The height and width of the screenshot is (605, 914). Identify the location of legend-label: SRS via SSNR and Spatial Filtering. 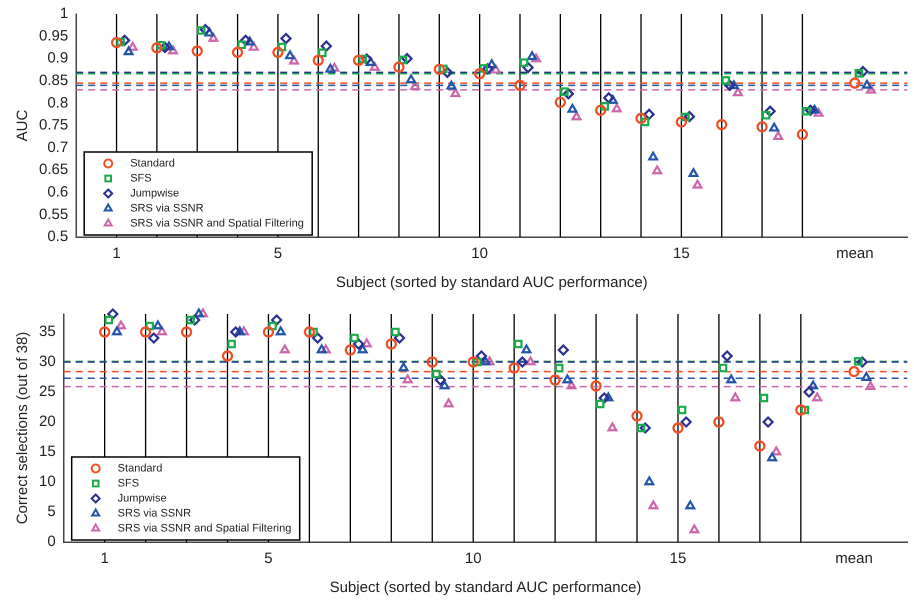
(205, 528).